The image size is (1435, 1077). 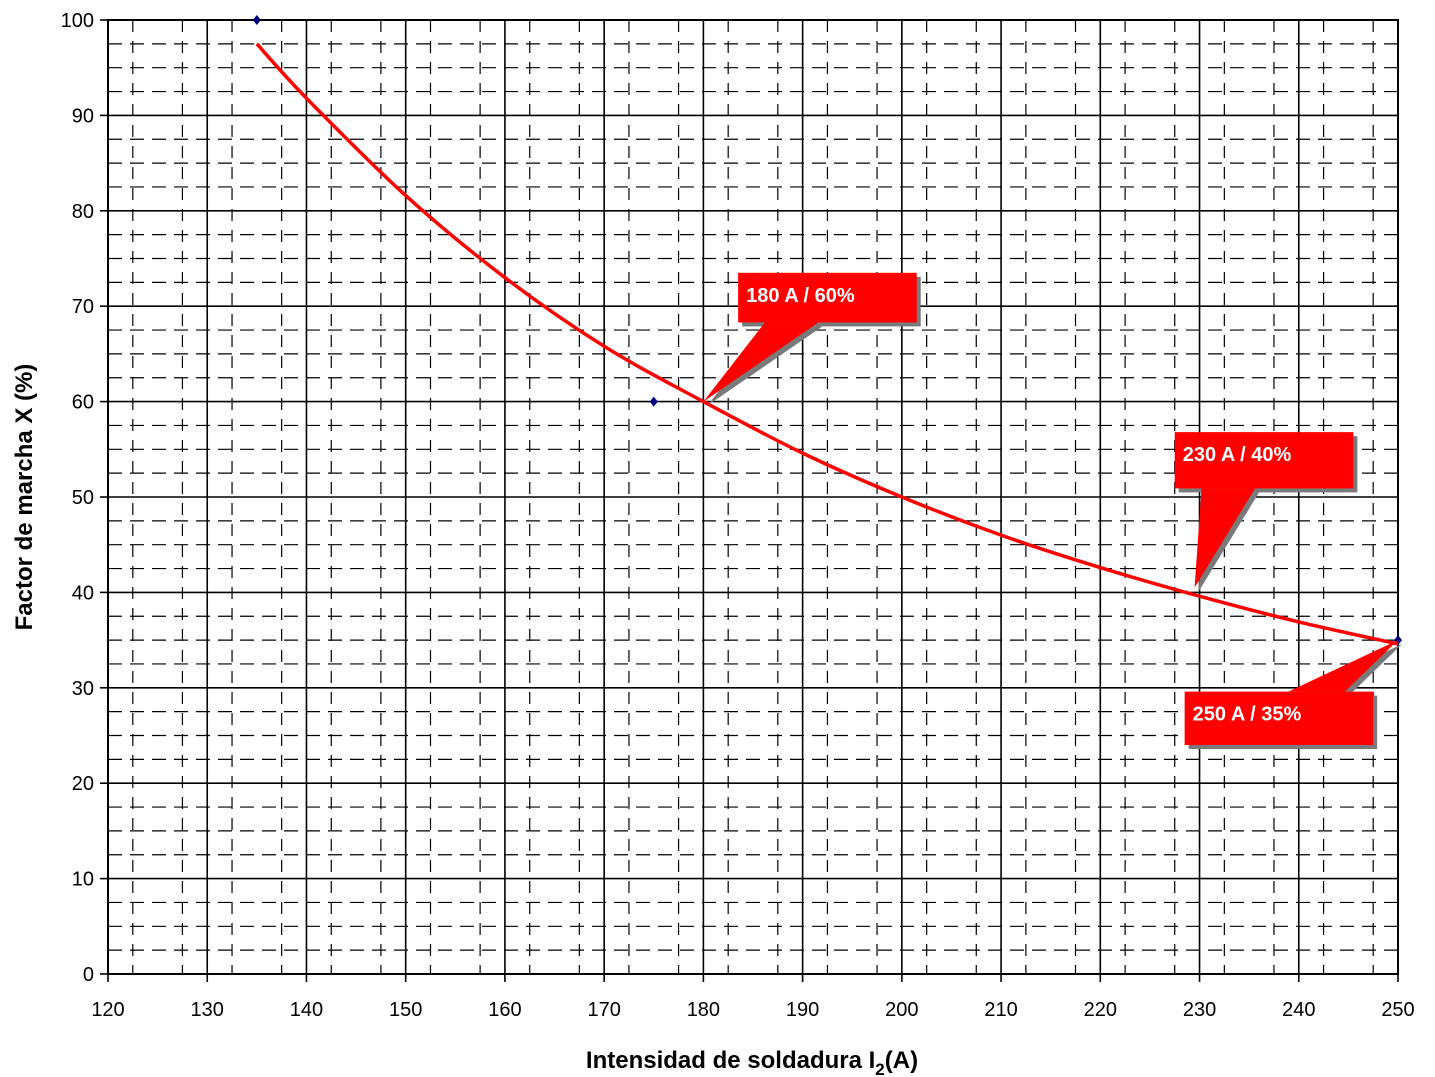 What do you see at coordinates (88, 975) in the screenshot?
I see `y-tick-label: 0` at bounding box center [88, 975].